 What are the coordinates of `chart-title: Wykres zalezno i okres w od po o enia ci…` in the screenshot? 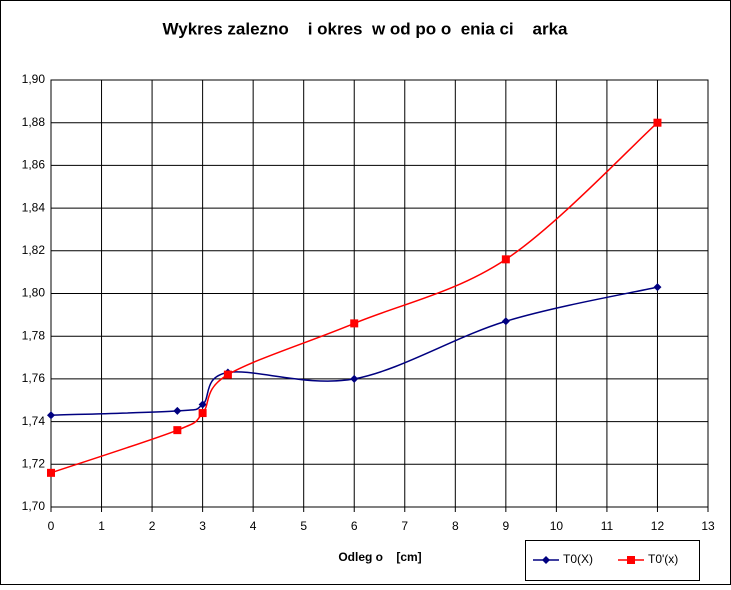 It's located at (366, 28).